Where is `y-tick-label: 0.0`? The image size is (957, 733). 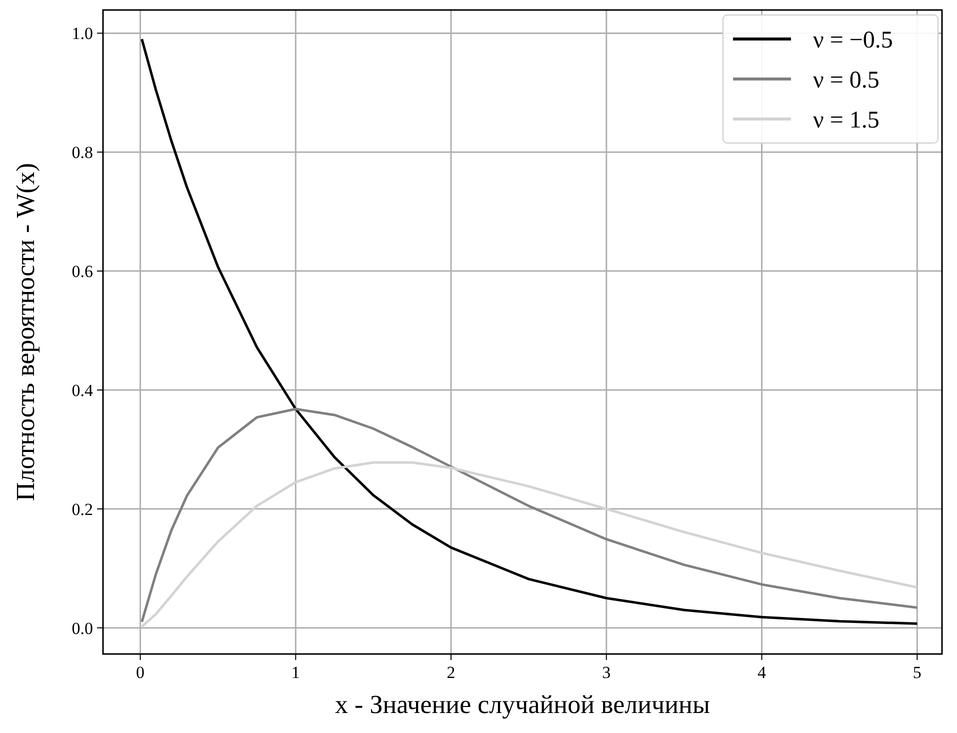
y-tick-label: 0.0 is located at coordinates (82, 628).